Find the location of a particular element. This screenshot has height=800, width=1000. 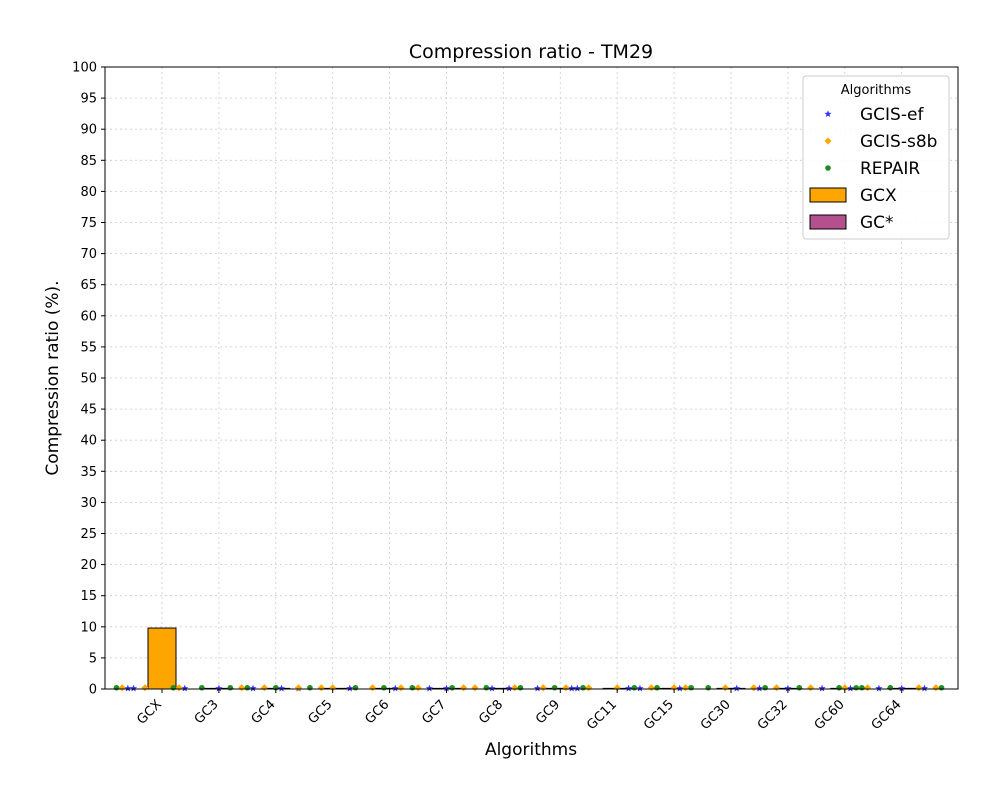

legend-label: GCIS-s8b is located at coordinates (898, 142).